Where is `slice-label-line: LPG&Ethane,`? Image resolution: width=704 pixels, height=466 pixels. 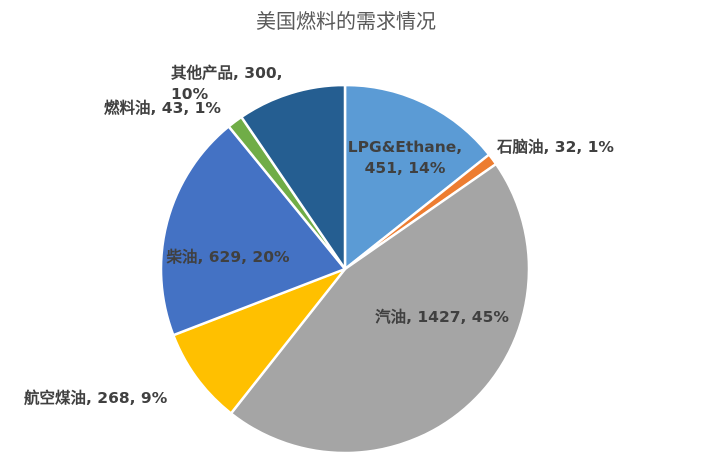 slice-label-line: LPG&Ethane, is located at coordinates (405, 147).